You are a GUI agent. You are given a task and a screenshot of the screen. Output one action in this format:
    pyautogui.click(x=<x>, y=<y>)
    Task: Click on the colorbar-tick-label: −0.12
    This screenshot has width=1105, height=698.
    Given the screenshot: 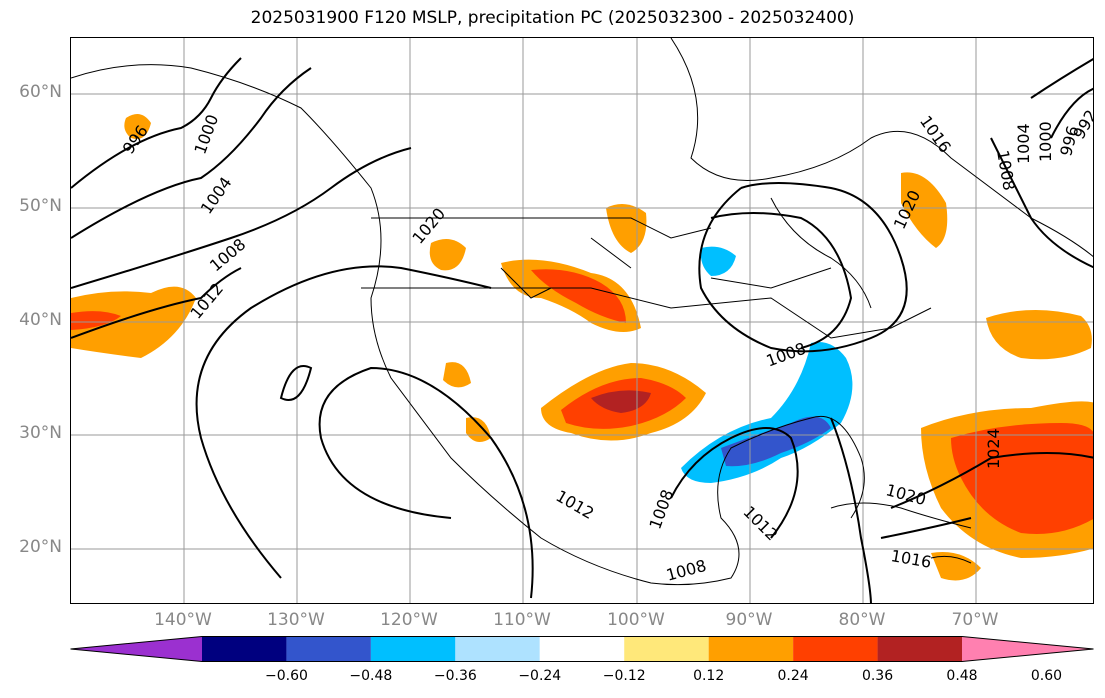 What is the action you would take?
    pyautogui.click(x=624, y=676)
    